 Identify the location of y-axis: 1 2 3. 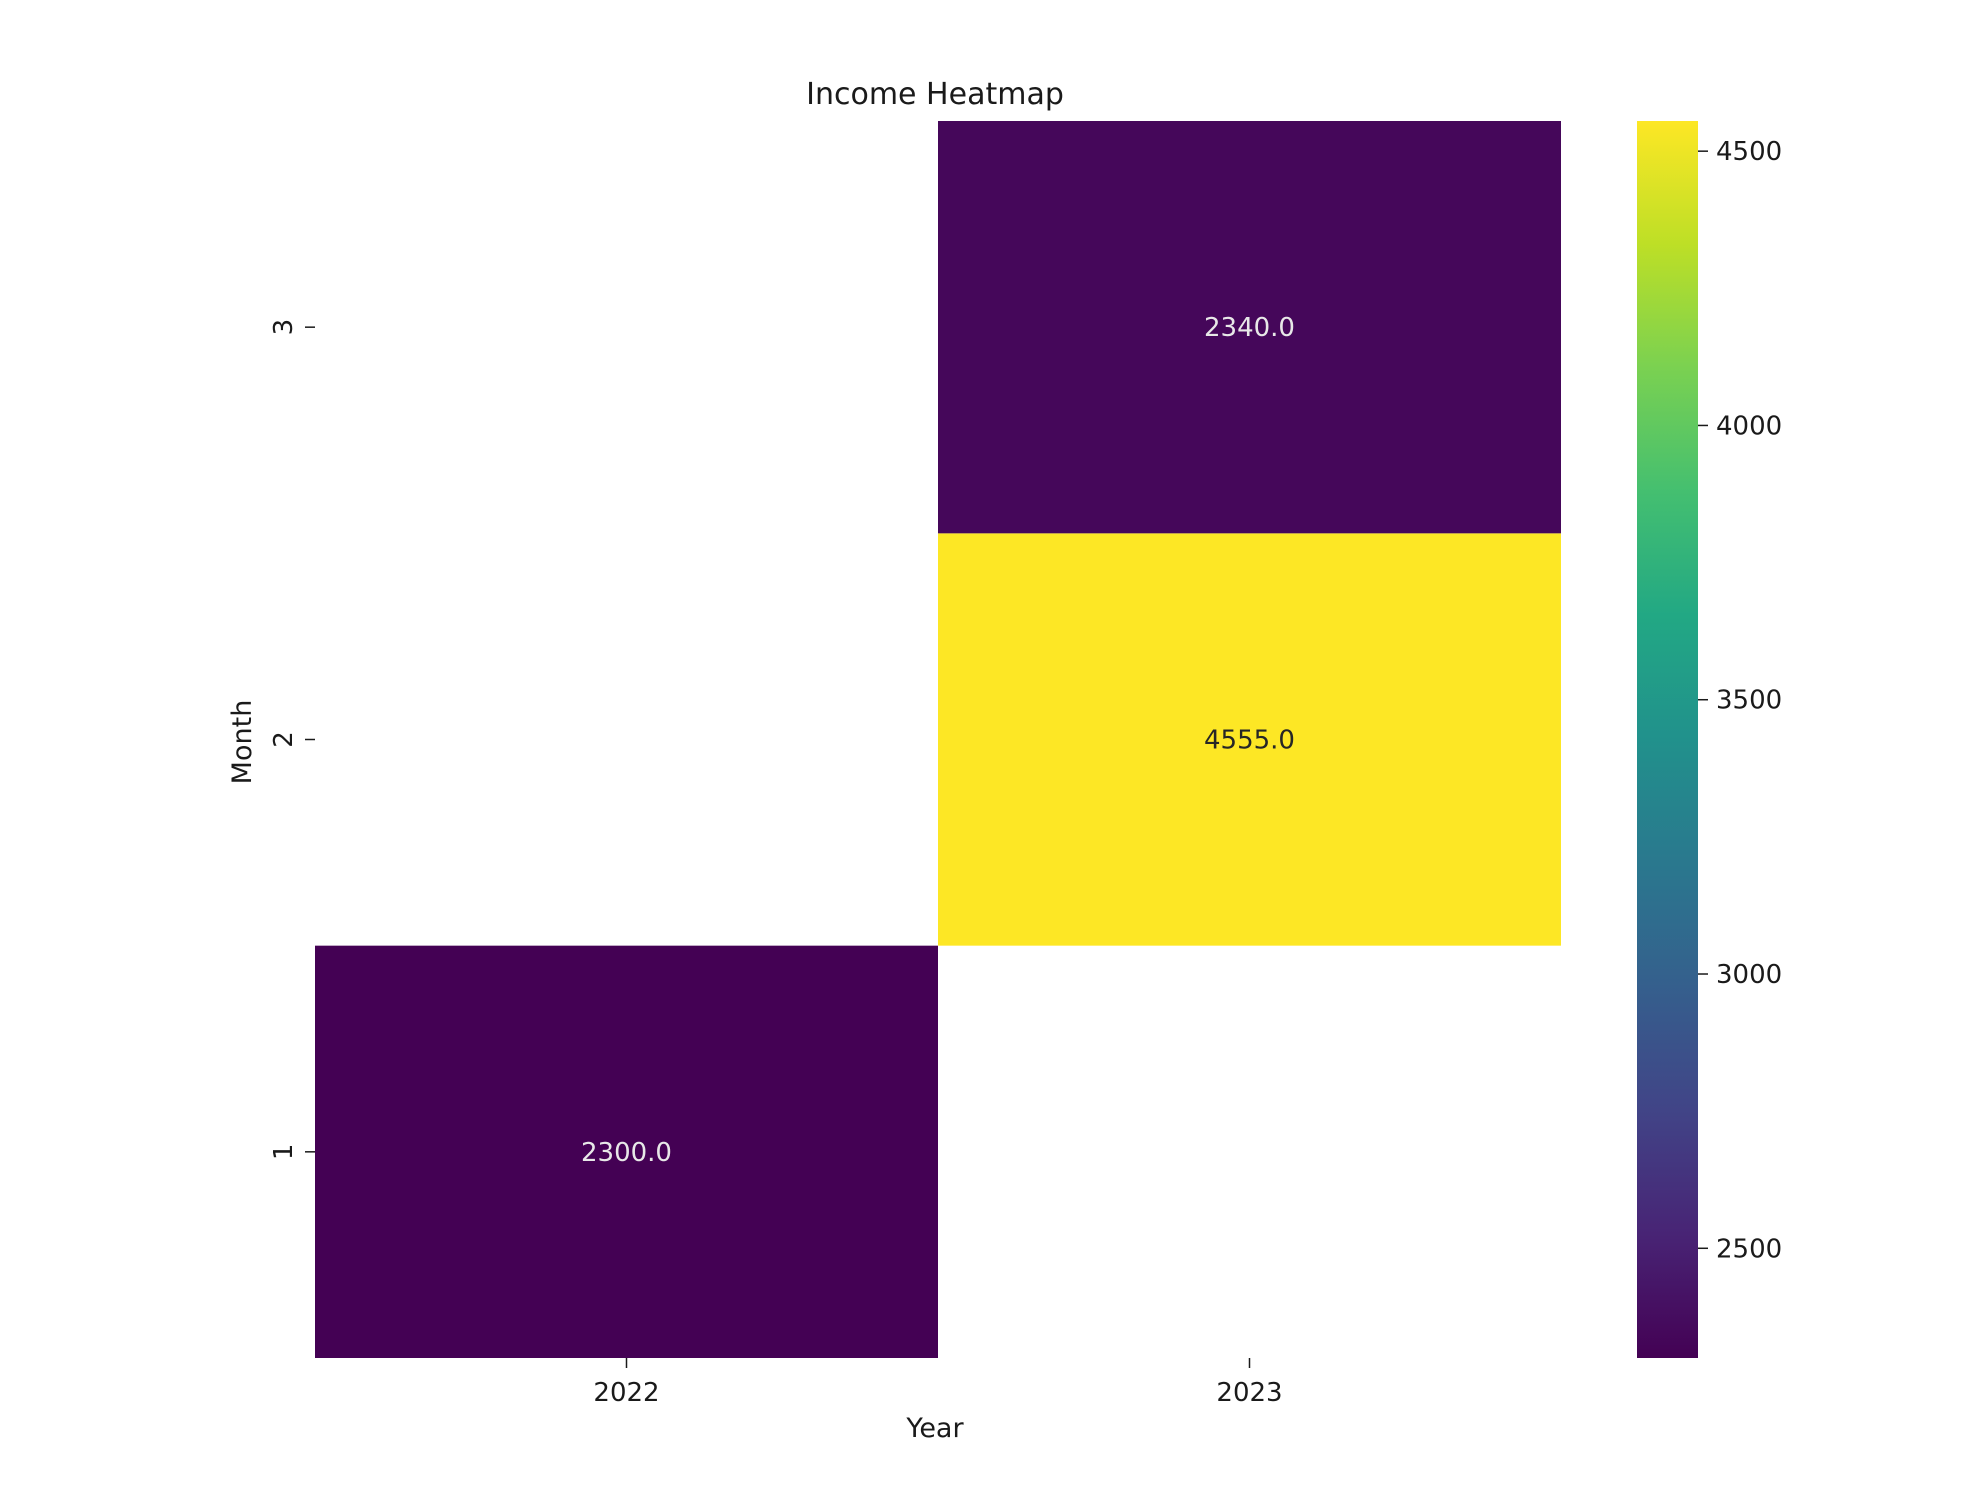
(292, 739).